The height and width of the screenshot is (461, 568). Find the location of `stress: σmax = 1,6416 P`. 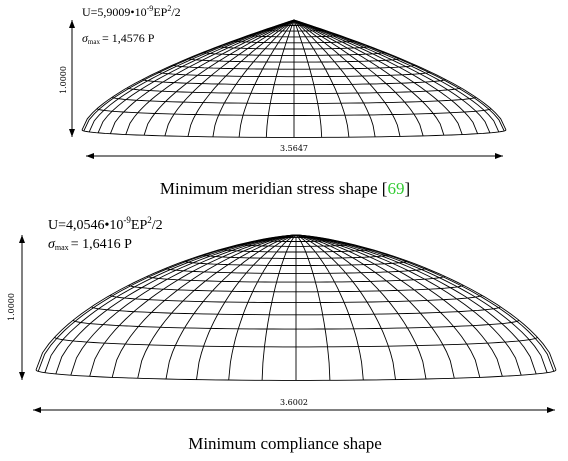

stress: σmax = 1,6416 P is located at coordinates (90, 244).